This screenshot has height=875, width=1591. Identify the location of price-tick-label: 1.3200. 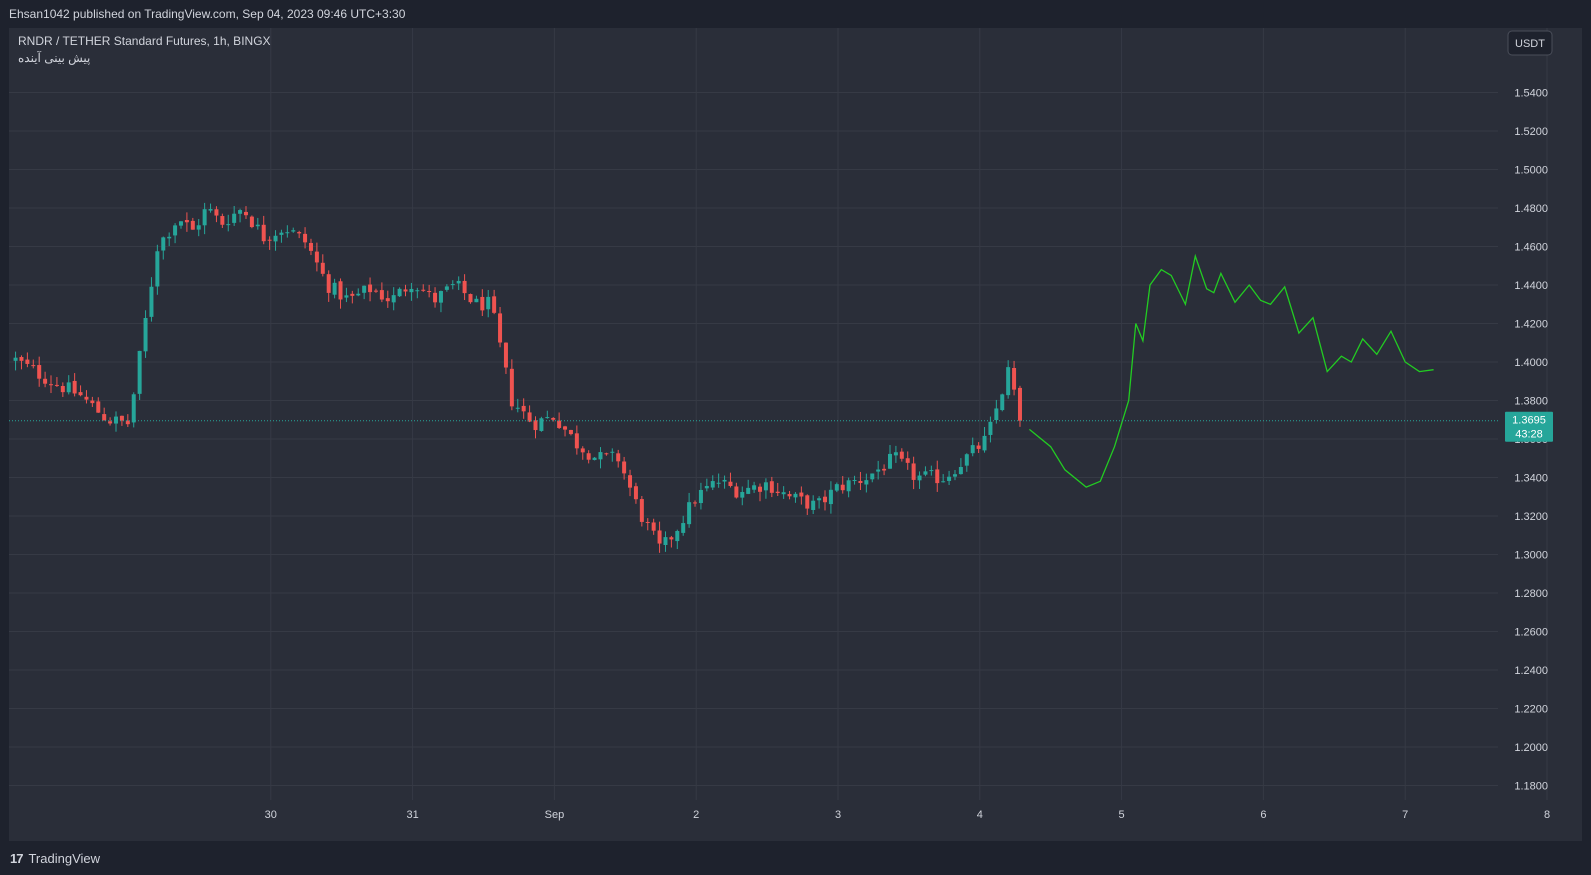
(1531, 517).